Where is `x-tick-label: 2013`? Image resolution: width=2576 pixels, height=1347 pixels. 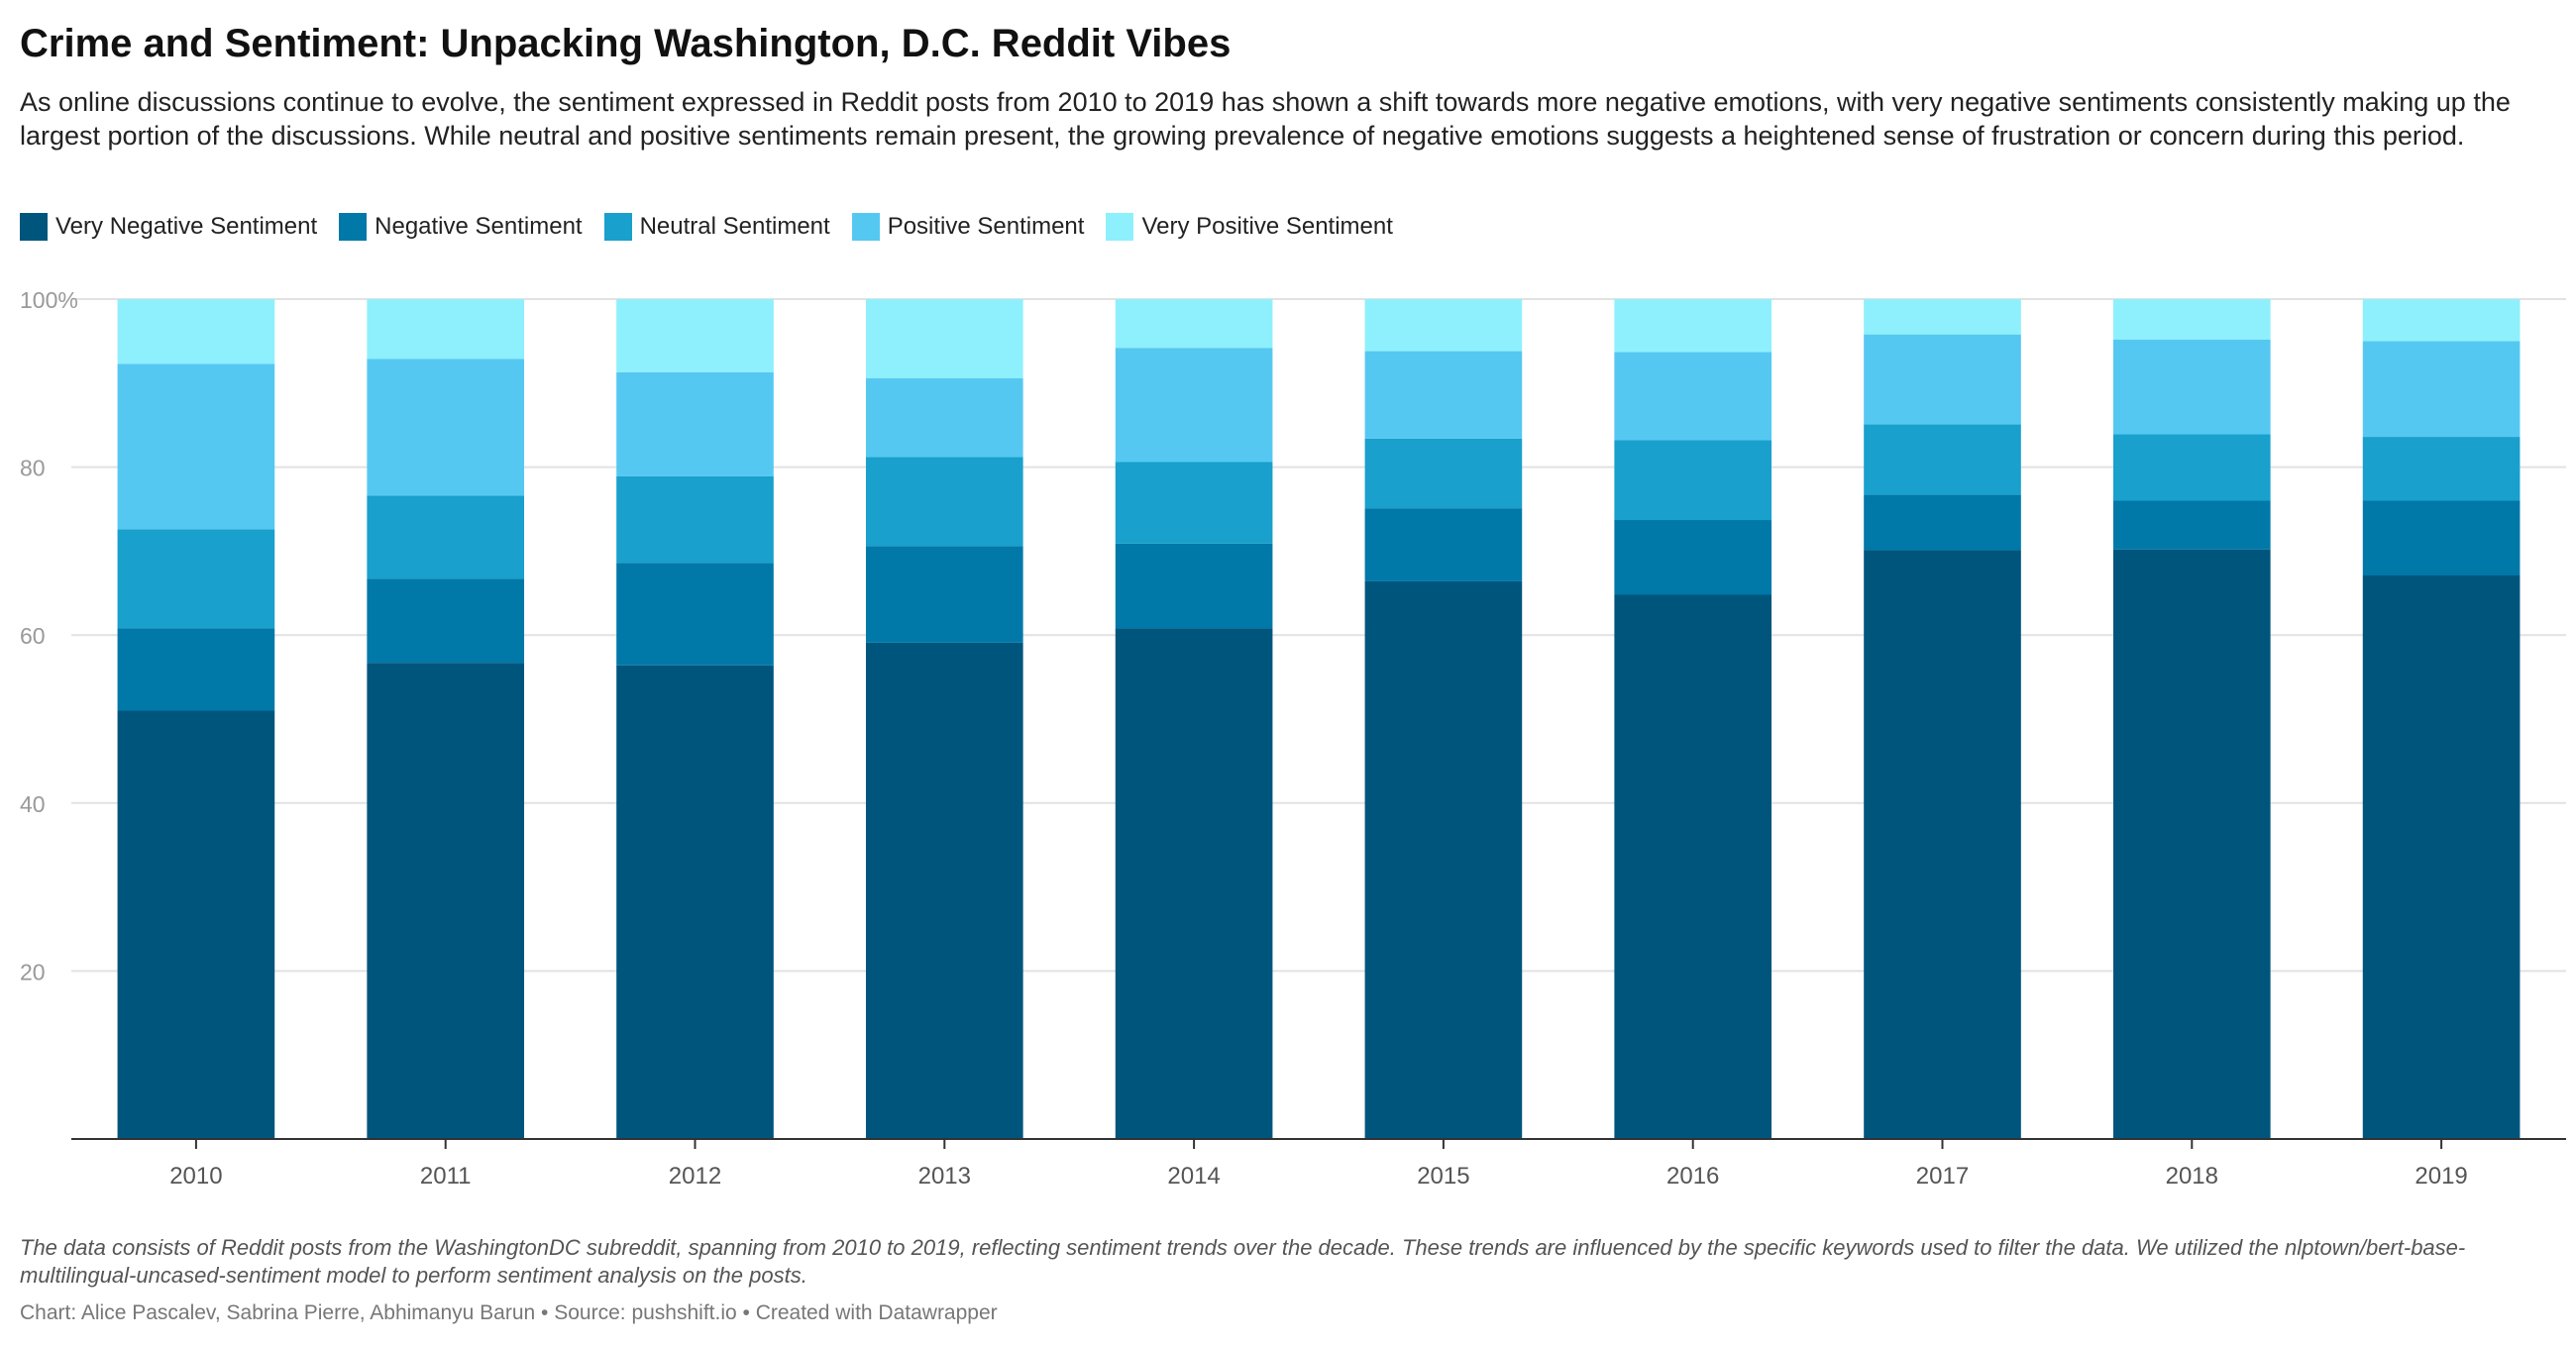 x-tick-label: 2013 is located at coordinates (944, 1176).